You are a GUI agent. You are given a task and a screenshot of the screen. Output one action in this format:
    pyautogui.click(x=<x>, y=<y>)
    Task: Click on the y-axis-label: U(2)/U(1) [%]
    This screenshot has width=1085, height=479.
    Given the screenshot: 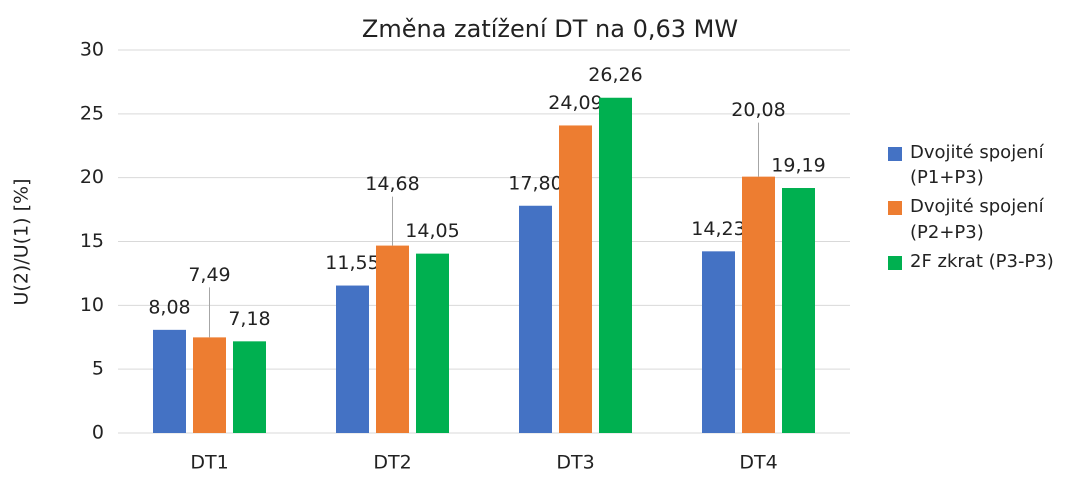 What is the action you would take?
    pyautogui.click(x=22, y=242)
    